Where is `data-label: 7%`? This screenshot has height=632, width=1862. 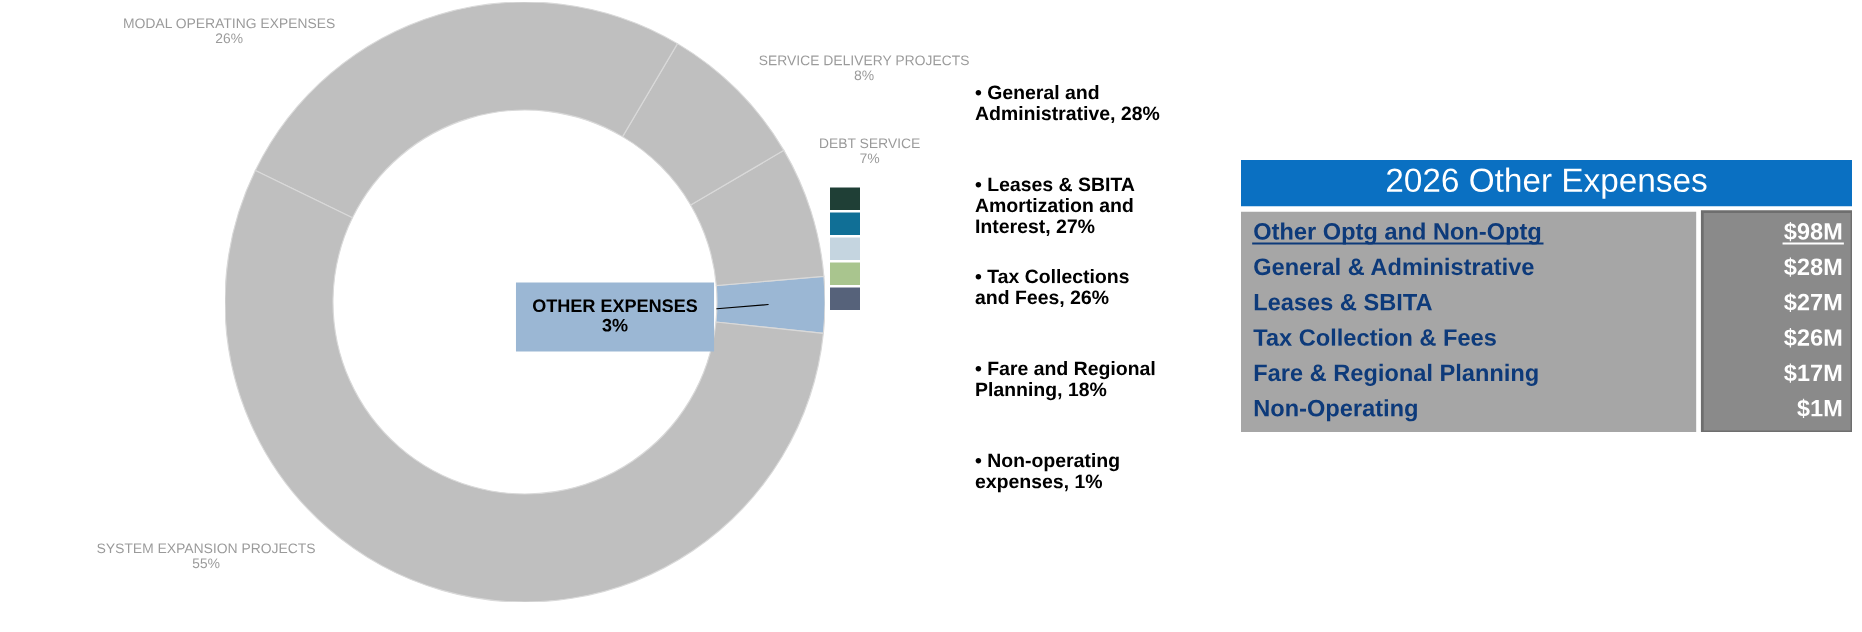
data-label: 7% is located at coordinates (870, 158).